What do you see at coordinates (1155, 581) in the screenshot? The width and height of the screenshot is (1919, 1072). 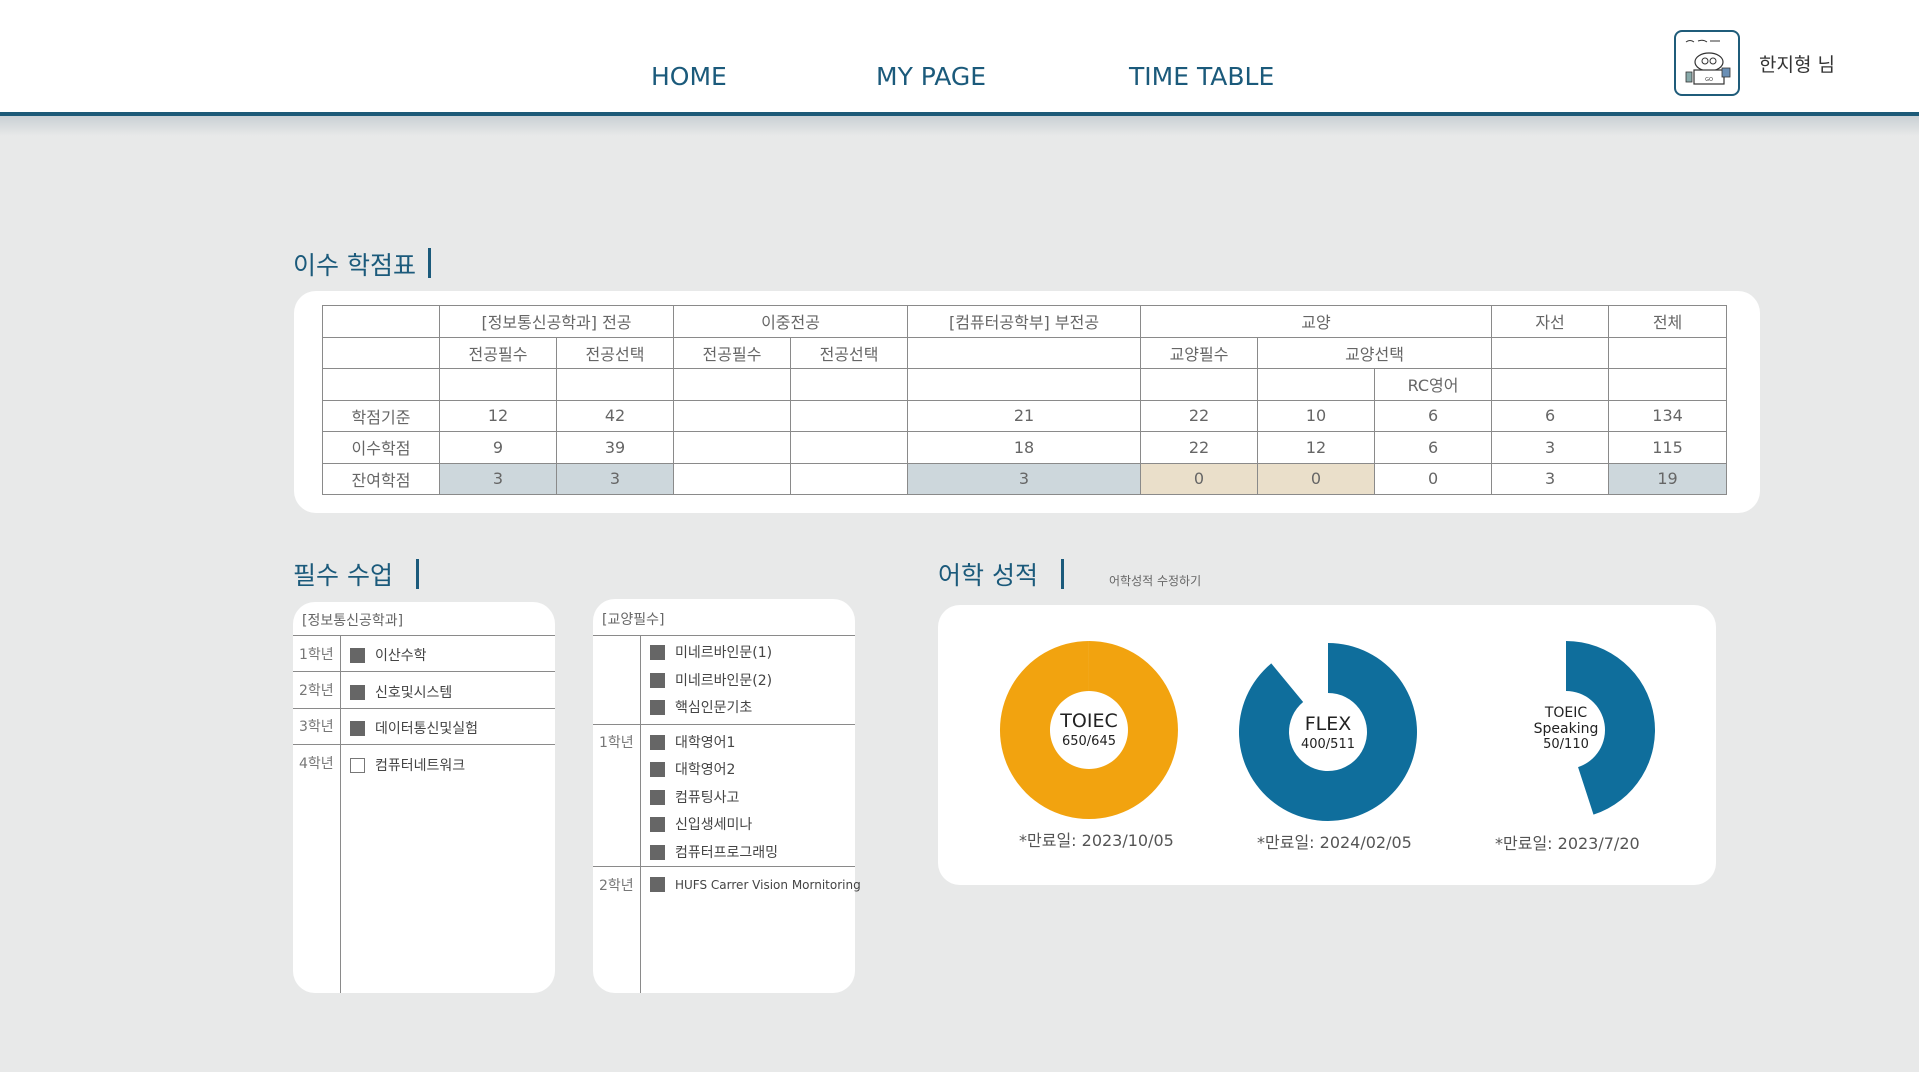 I see `edit-language-link: 어학성적 수정하기` at bounding box center [1155, 581].